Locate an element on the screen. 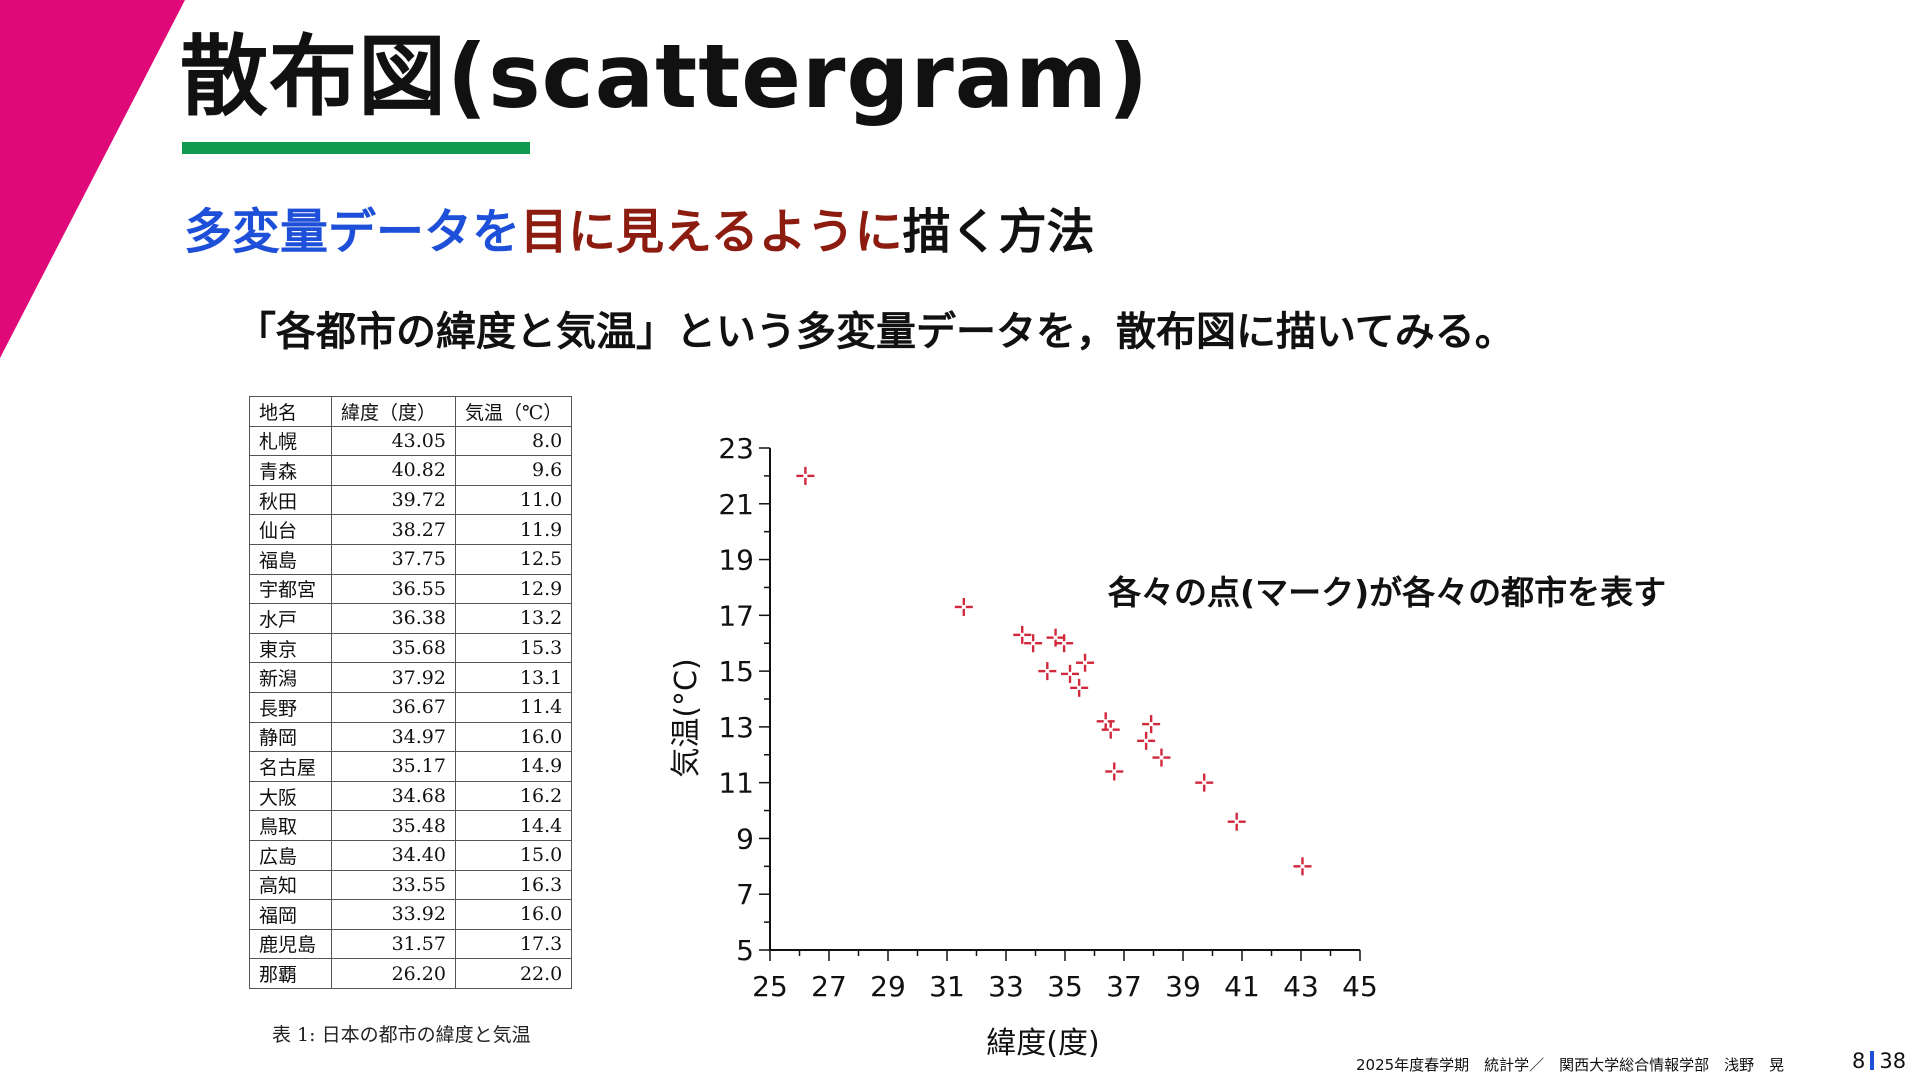 Image resolution: width=1920 pixels, height=1080 pixels. table-row: 長野 36.67 11.4 is located at coordinates (411, 707).